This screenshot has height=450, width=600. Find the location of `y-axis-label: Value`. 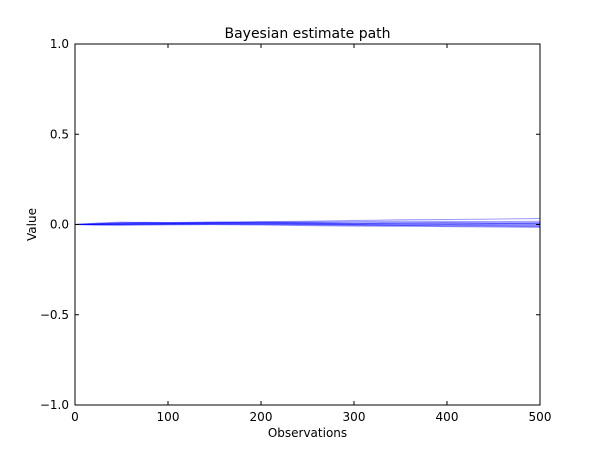

y-axis-label: Value is located at coordinates (32, 224).